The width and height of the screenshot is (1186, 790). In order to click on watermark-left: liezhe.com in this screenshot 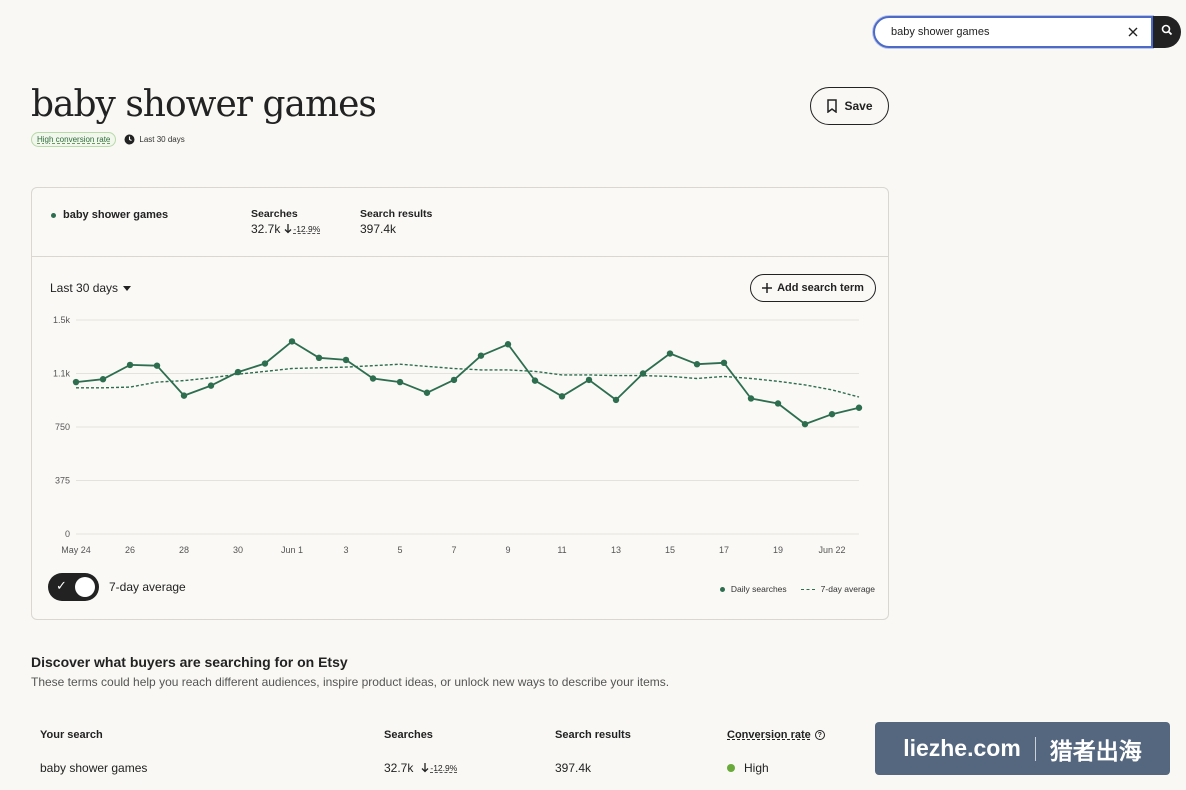, I will do `click(962, 748)`.